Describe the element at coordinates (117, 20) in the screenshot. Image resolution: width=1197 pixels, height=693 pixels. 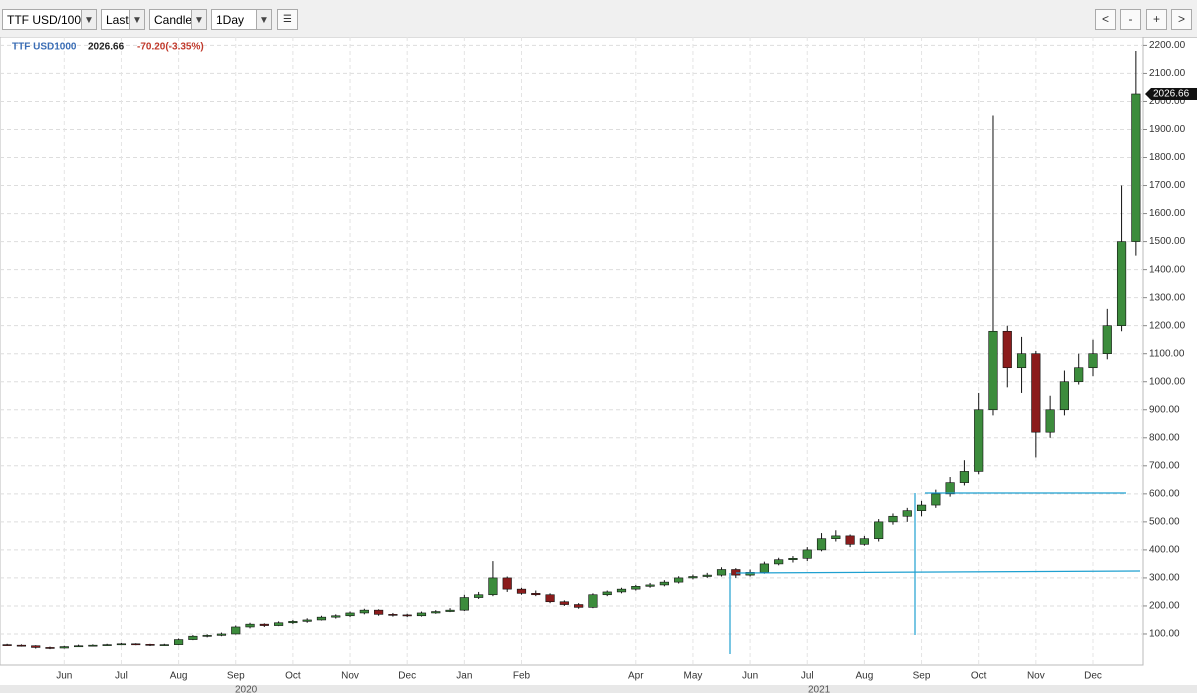
I see `field-text: Last` at that location.